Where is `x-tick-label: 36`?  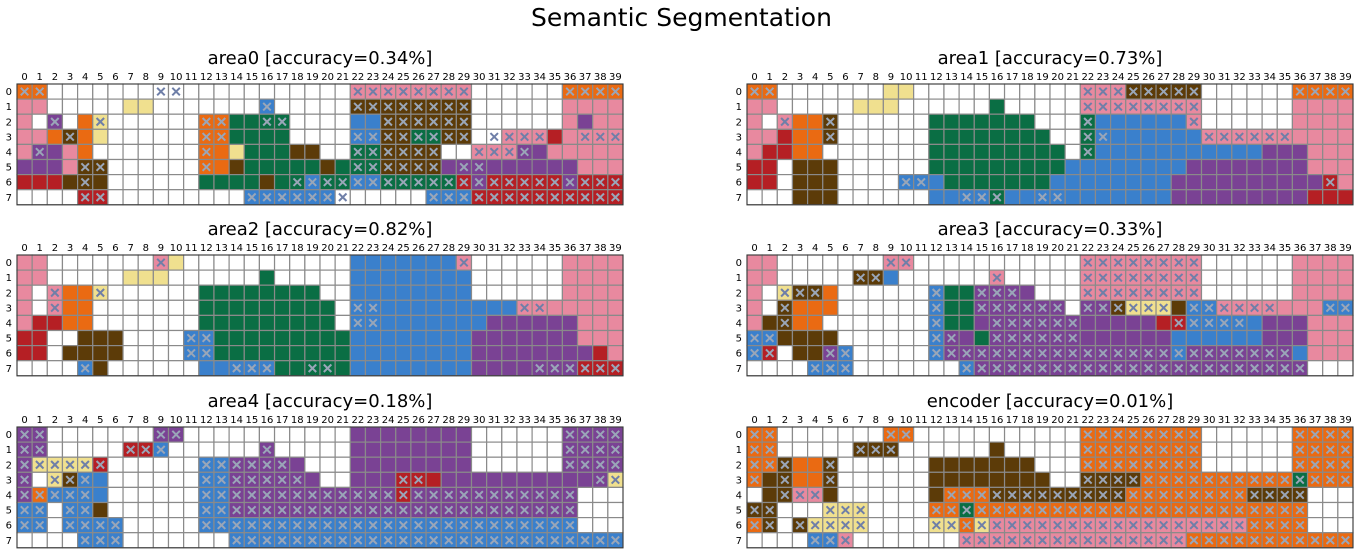 x-tick-label: 36 is located at coordinates (1300, 248).